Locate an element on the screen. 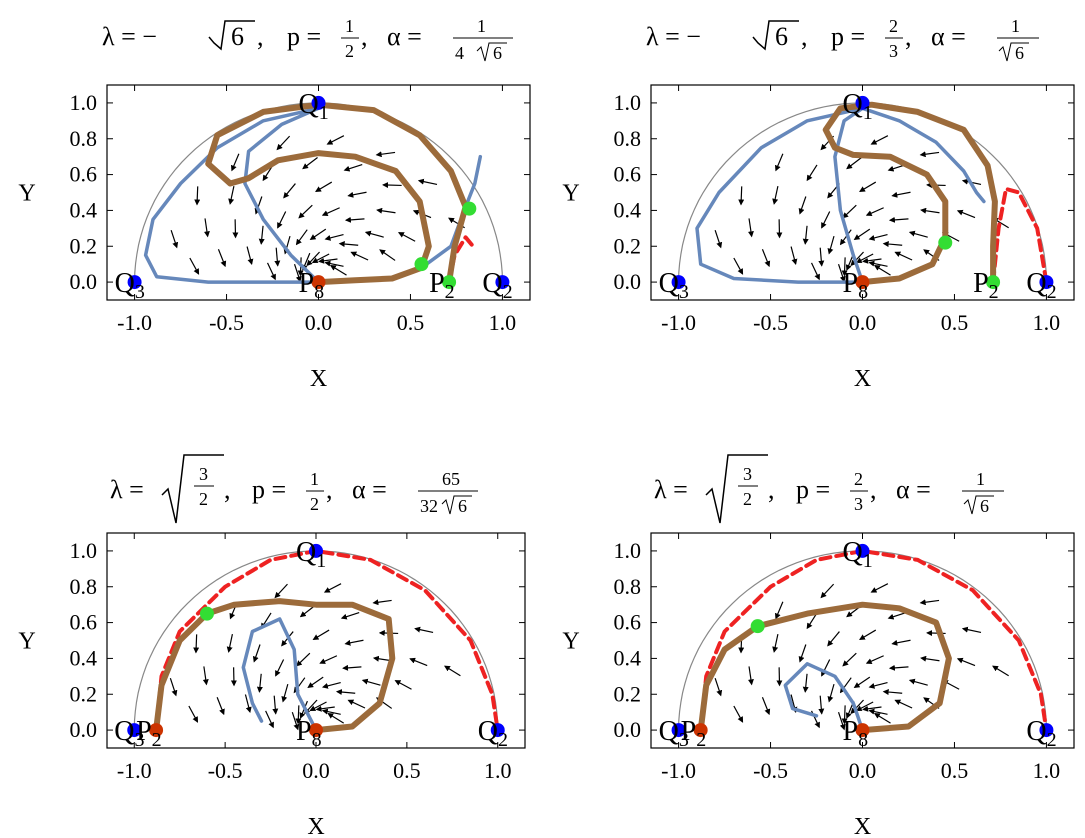 This screenshot has height=838, width=1085. title-p-num: 1 is located at coordinates (314, 479).